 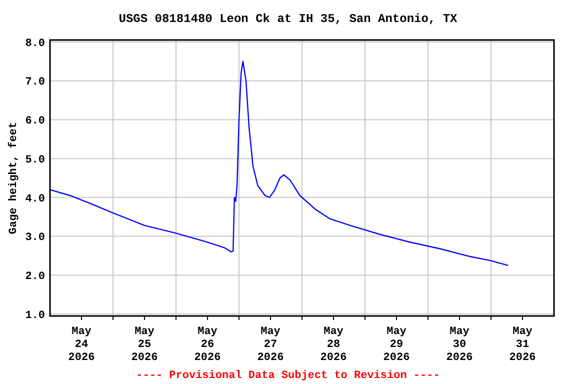 What do you see at coordinates (35, 160) in the screenshot?
I see `y-tick-label: 5.0` at bounding box center [35, 160].